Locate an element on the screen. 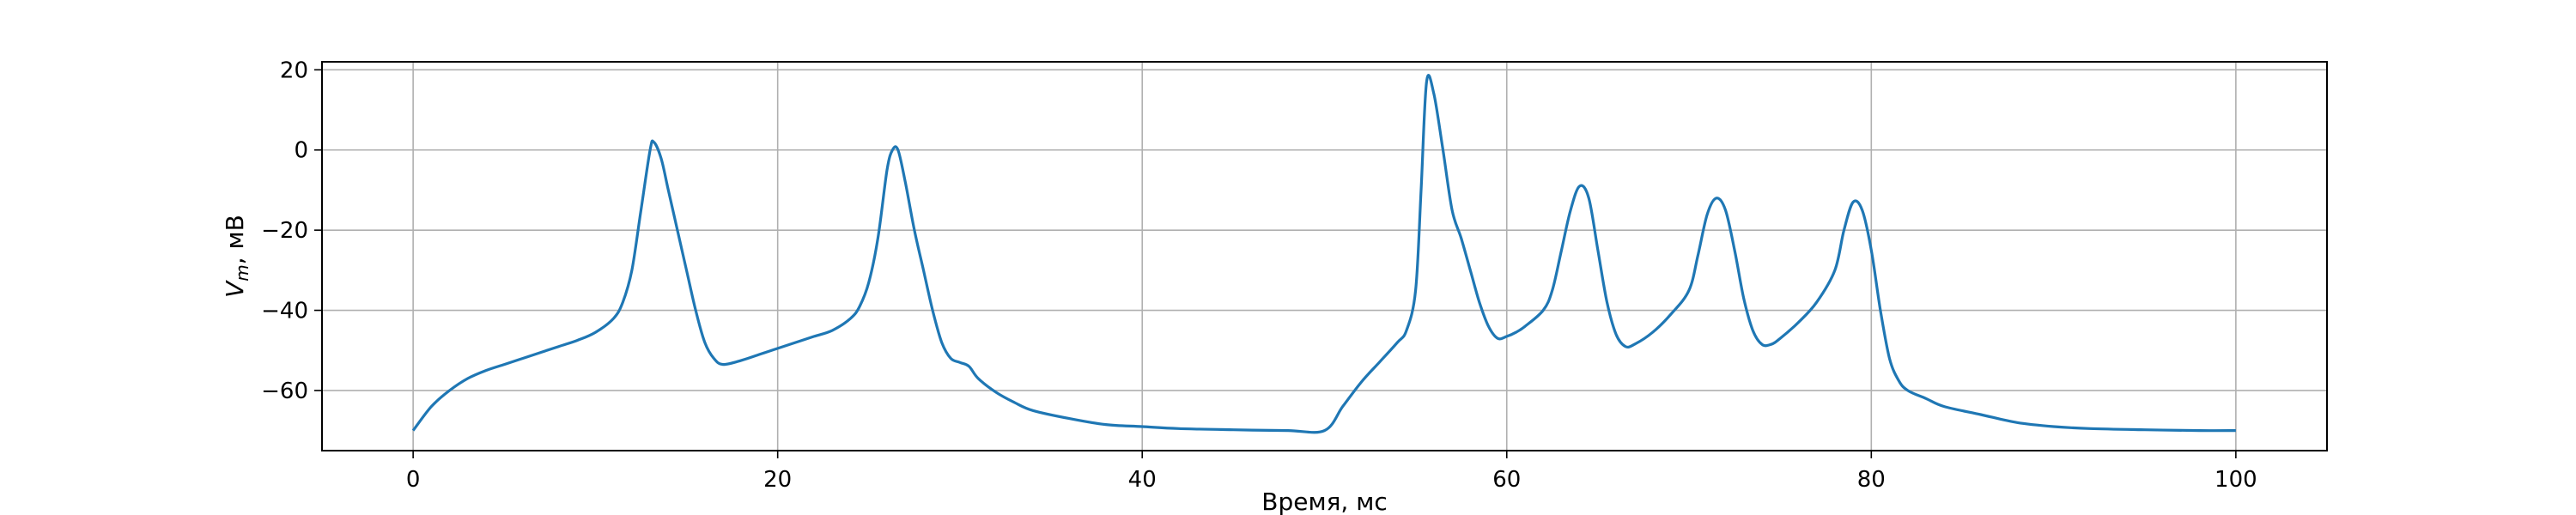 Image resolution: width=2576 pixels, height=515 pixels. x-tick-label: 40 is located at coordinates (1142, 480).